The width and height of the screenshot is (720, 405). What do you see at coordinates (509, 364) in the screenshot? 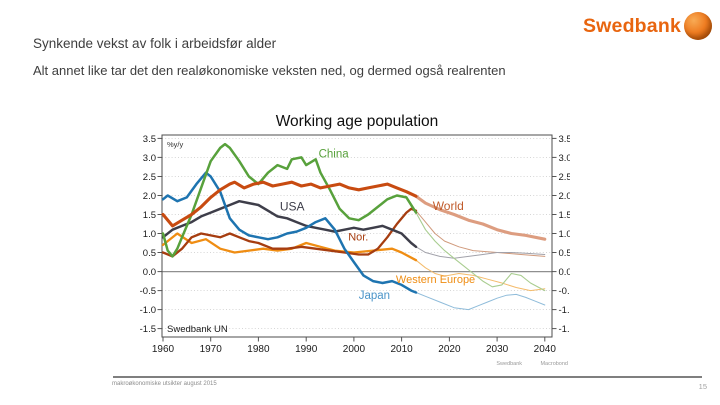
I see `credit-swedbank: Swedbank` at bounding box center [509, 364].